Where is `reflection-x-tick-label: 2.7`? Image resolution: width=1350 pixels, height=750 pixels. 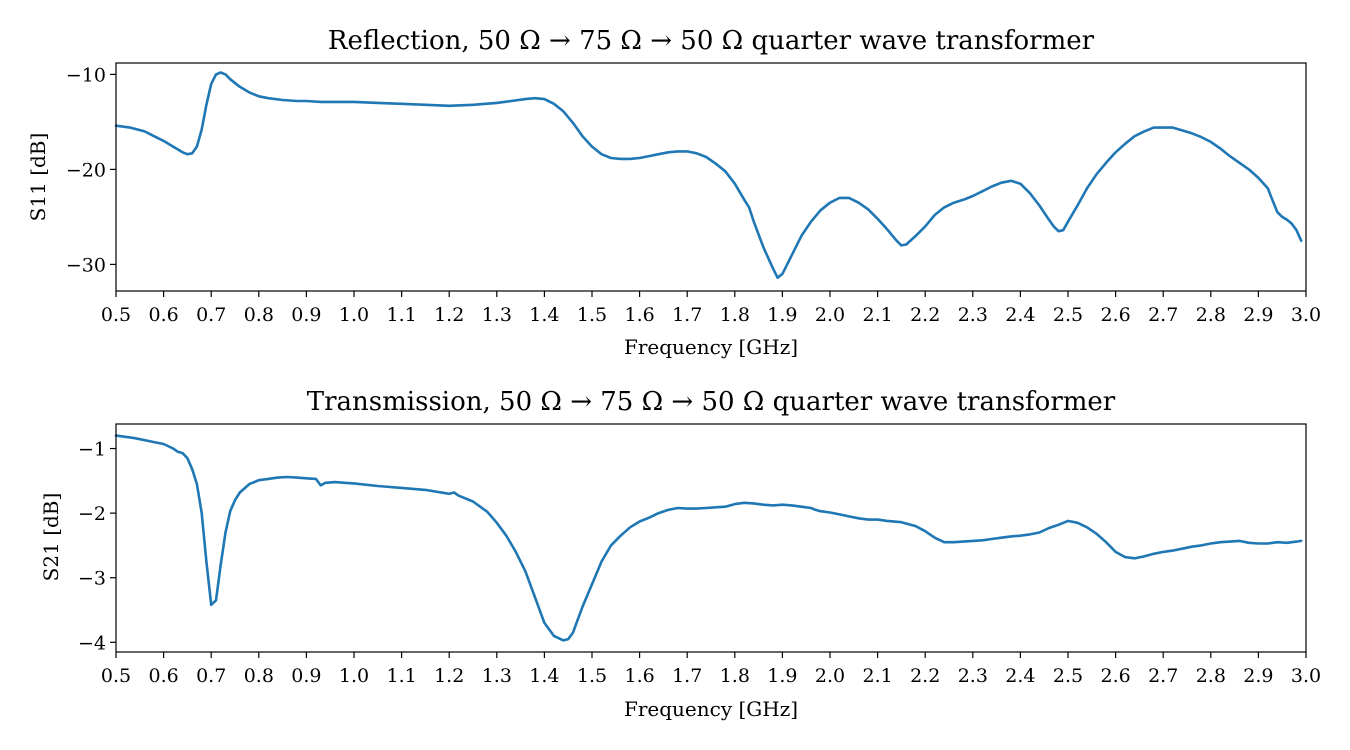 reflection-x-tick-label: 2.7 is located at coordinates (1163, 315).